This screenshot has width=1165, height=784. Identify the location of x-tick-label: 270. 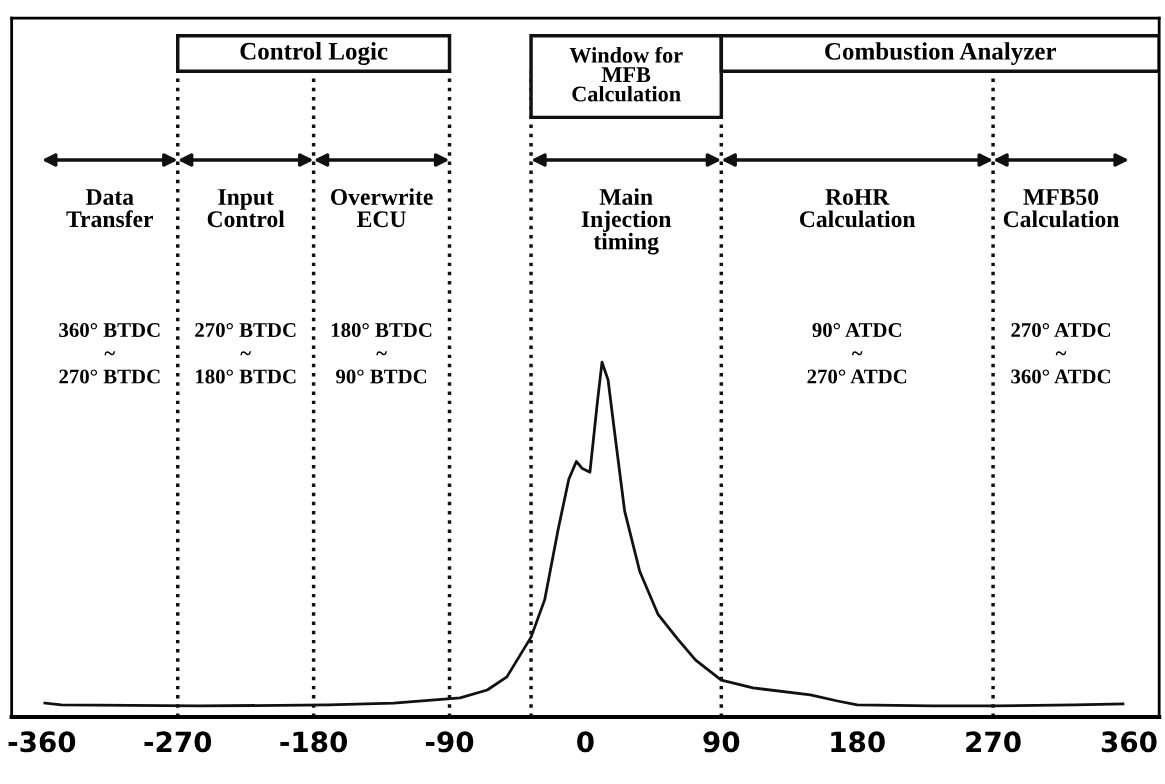
(993, 742).